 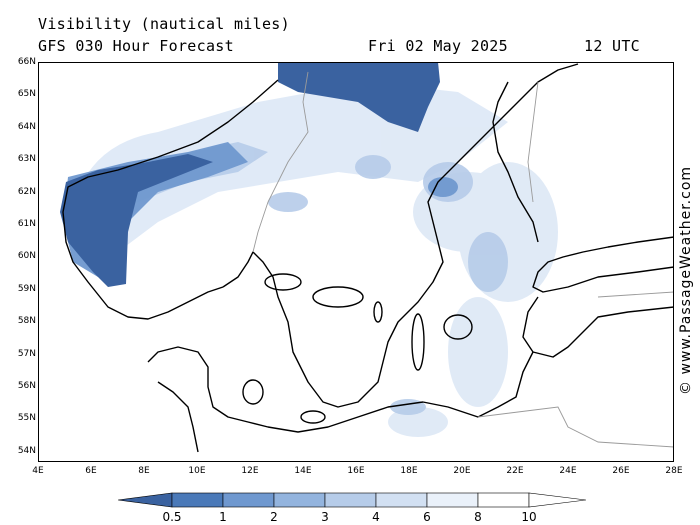 What do you see at coordinates (26, 288) in the screenshot?
I see `latitude-label: 59N` at bounding box center [26, 288].